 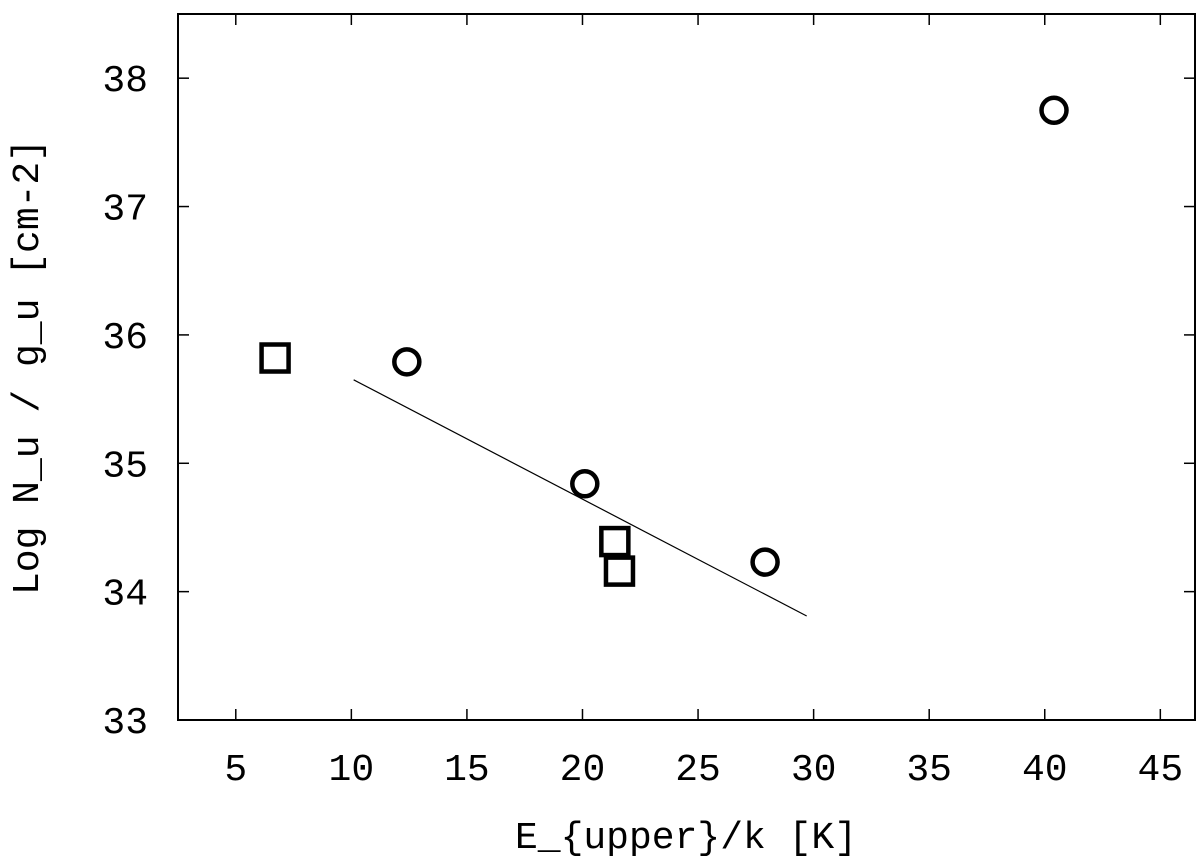 What do you see at coordinates (352, 770) in the screenshot?
I see `x-tick-label: 10` at bounding box center [352, 770].